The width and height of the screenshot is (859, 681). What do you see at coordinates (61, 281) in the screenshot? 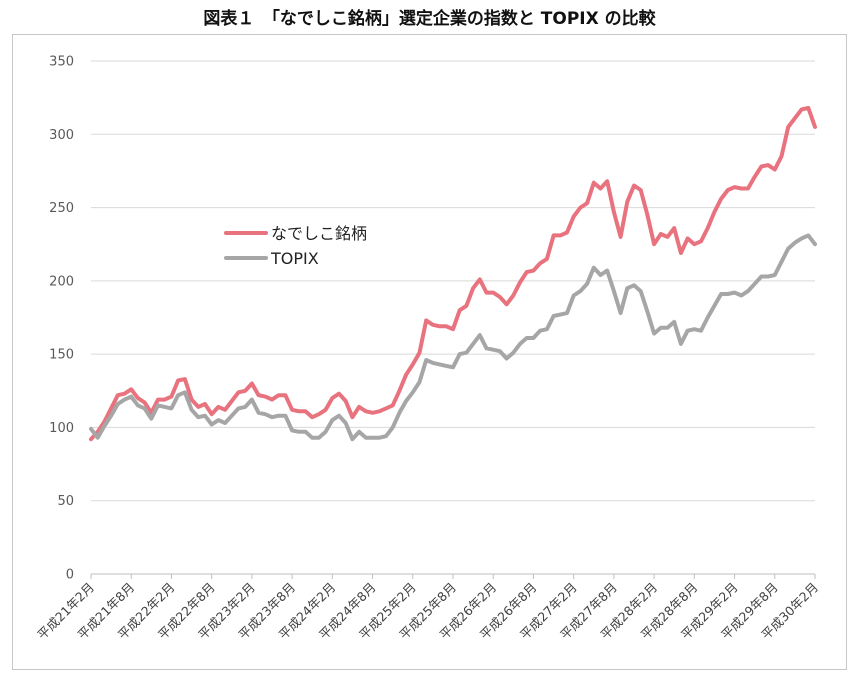
I see `y-tick-label: 200` at bounding box center [61, 281].